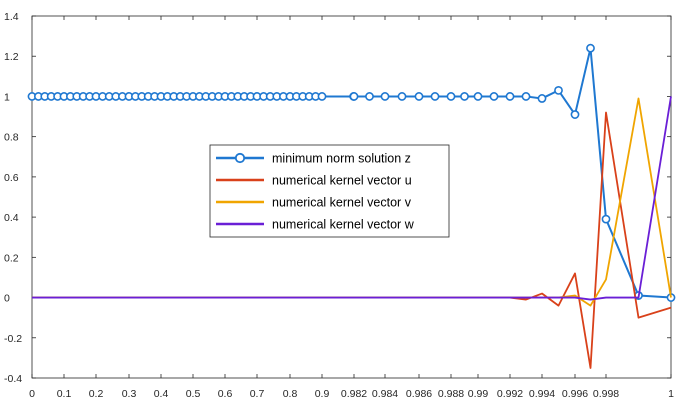  What do you see at coordinates (257, 394) in the screenshot?
I see `x-tick-label: 0.7` at bounding box center [257, 394].